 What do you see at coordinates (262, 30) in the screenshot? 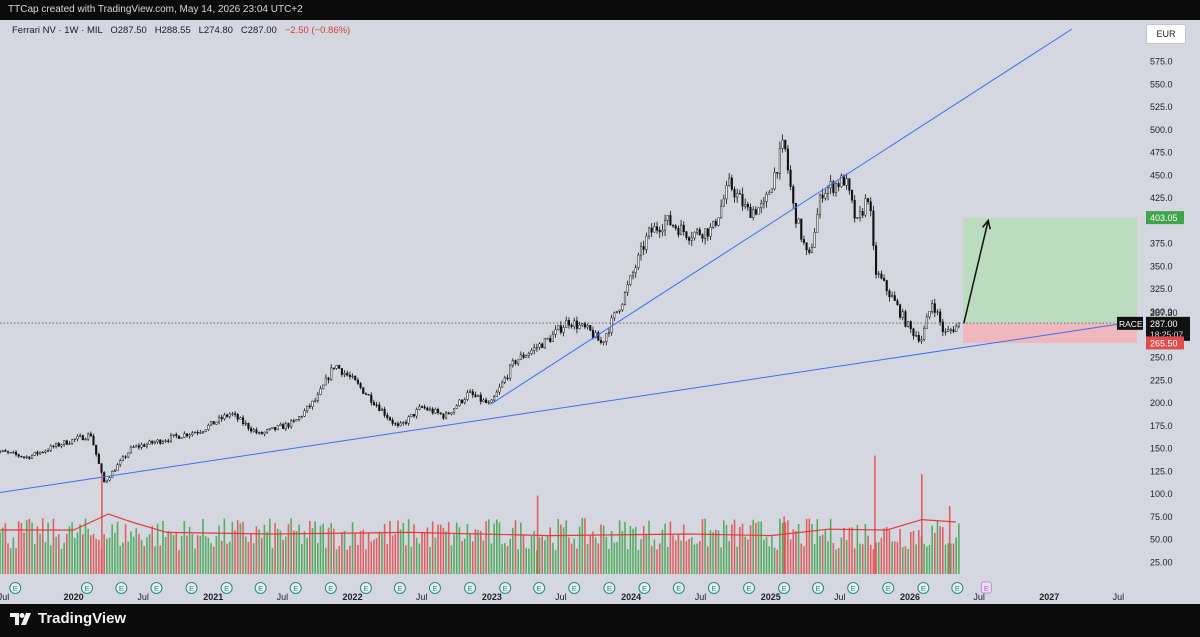
I see `close-value: 287.00` at bounding box center [262, 30].